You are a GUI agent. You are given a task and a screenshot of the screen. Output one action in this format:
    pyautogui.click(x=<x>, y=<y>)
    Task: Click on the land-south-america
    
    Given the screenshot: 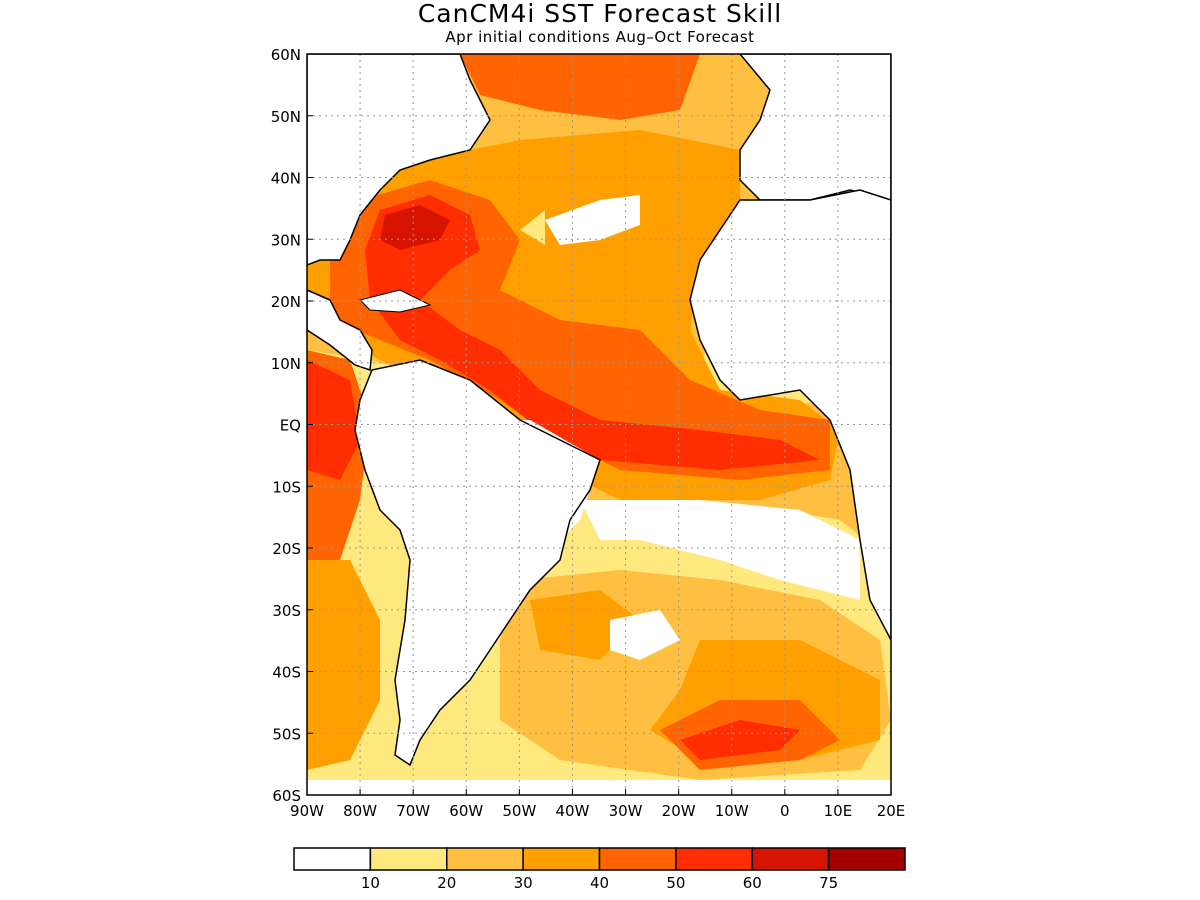 What is the action you would take?
    pyautogui.click(x=477, y=563)
    